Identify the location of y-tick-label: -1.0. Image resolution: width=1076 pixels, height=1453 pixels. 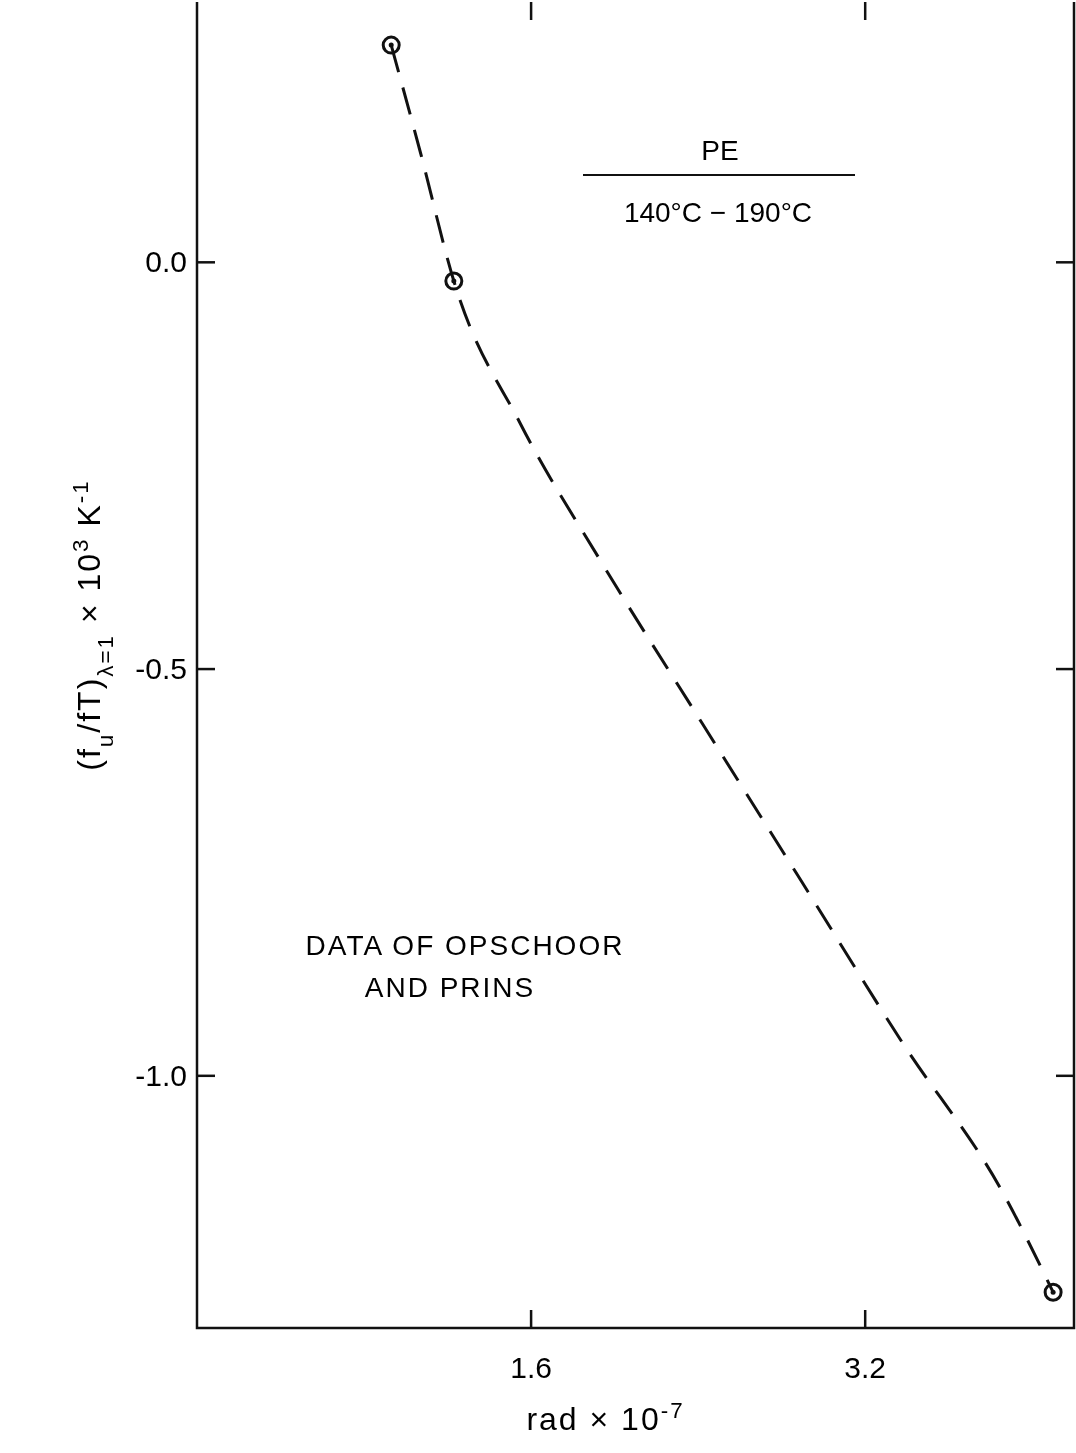
(161, 1075).